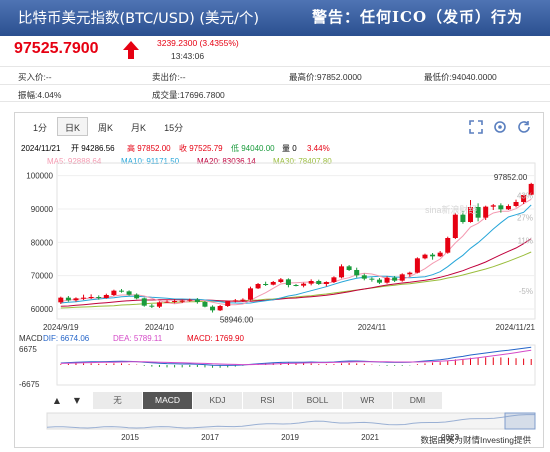  I want to click on range-navigator: 2015 2017 2019 2021 2023, so click(291, 427).